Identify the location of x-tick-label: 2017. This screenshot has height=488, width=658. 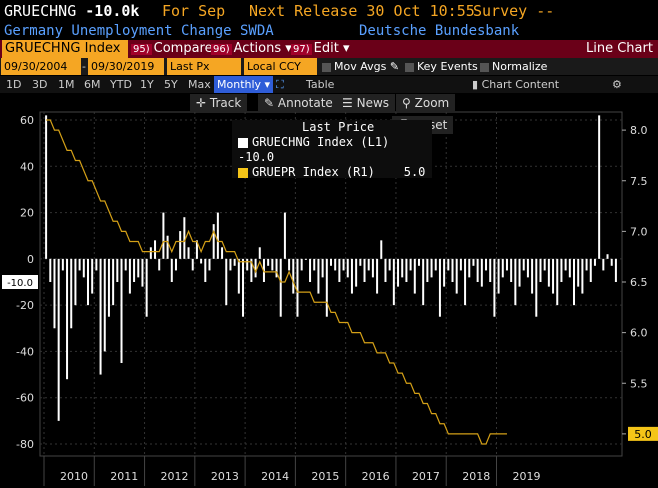
(426, 476).